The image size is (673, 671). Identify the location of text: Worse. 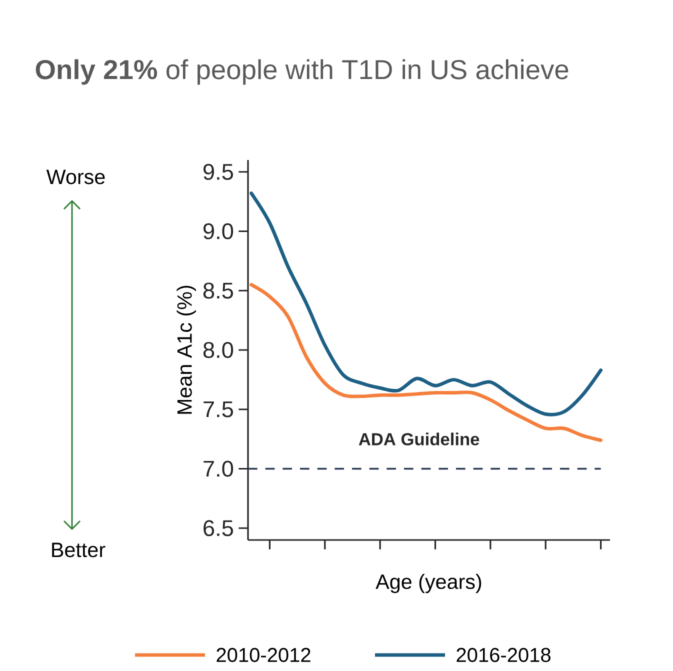
(75, 177).